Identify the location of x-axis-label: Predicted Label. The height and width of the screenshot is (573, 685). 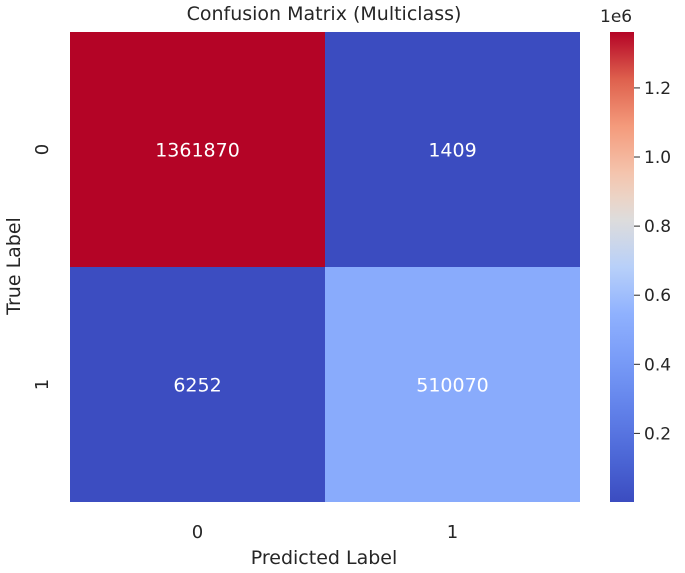
(324, 558).